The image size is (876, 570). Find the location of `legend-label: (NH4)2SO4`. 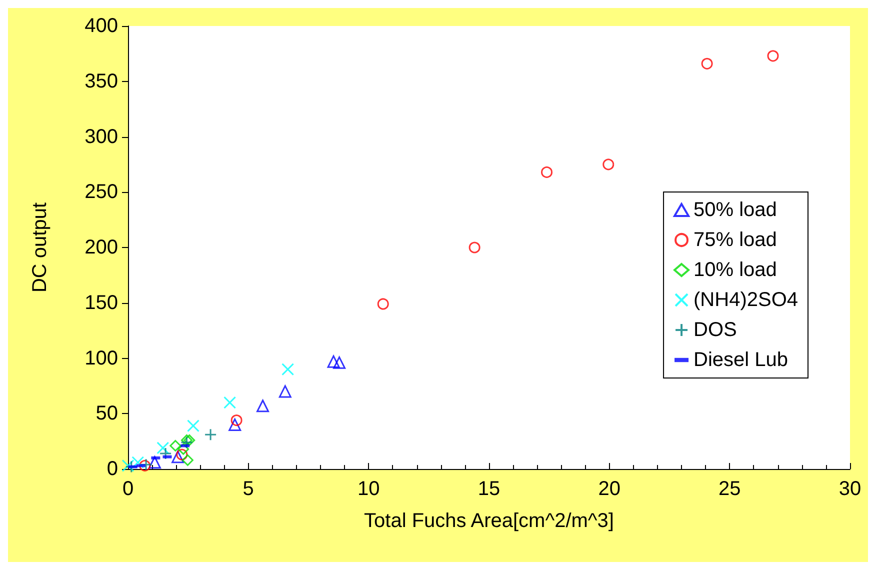

legend-label: (NH4)2SO4 is located at coordinates (746, 300).